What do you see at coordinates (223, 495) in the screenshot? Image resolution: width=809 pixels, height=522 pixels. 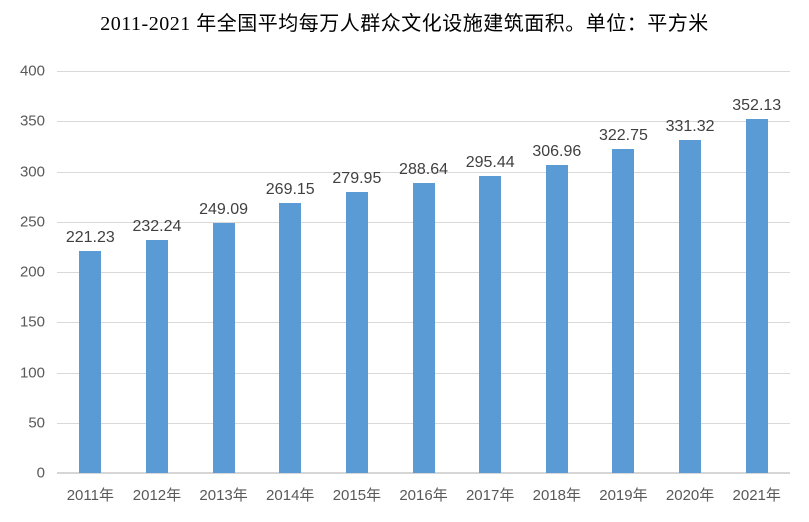 I see `x-tick-label: 2013年` at bounding box center [223, 495].